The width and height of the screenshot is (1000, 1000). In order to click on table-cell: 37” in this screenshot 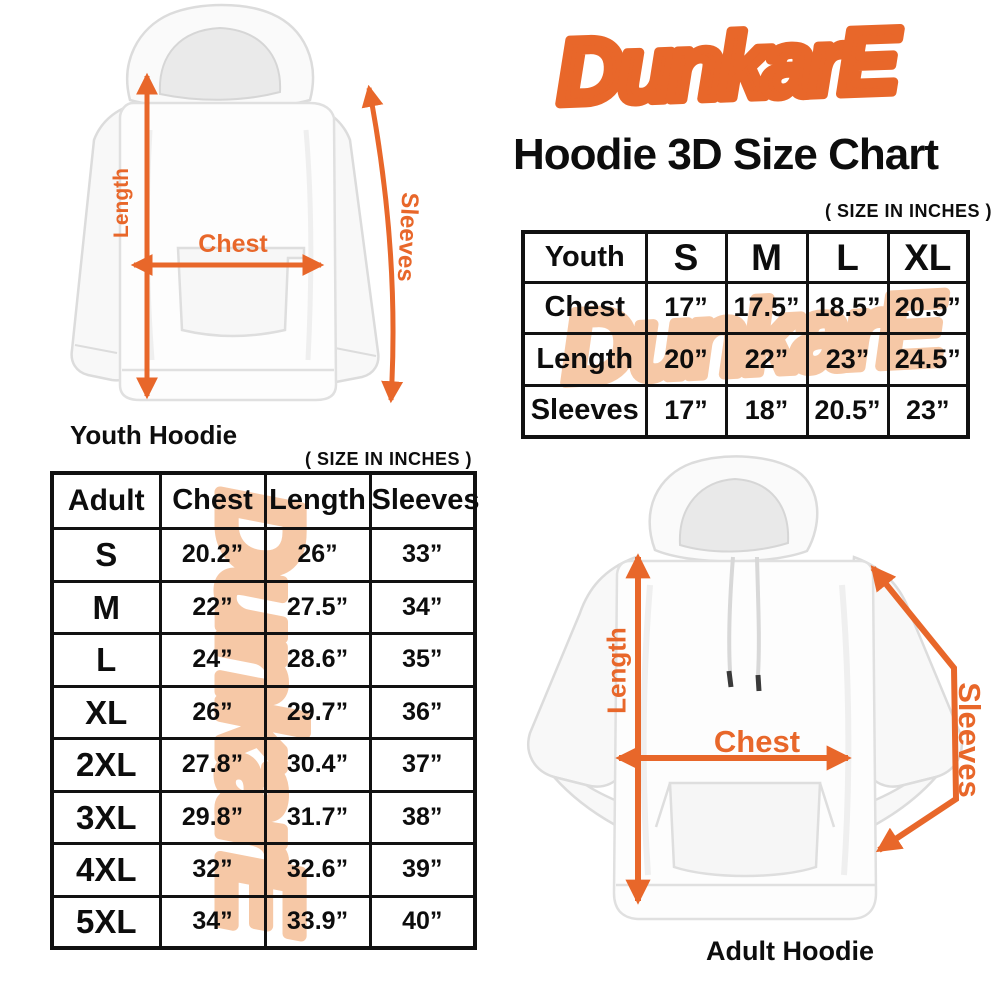, I will do `click(422, 764)`.